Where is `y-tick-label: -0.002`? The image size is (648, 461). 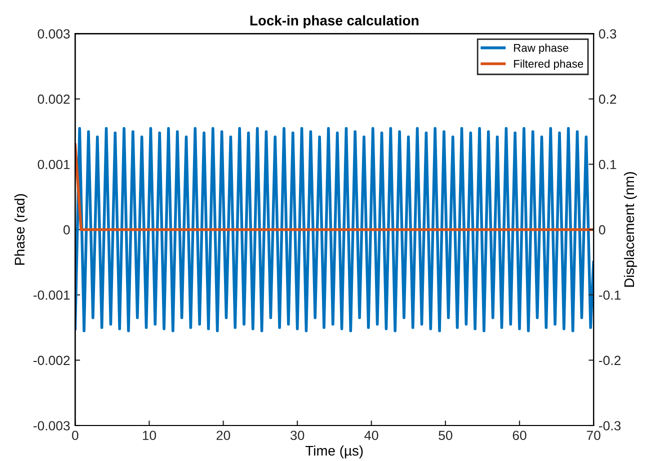
y-tick-label: -0.002 is located at coordinates (51, 361).